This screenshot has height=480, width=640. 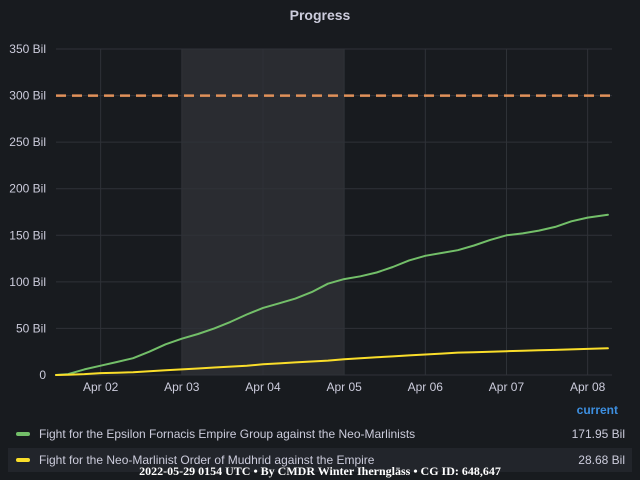 I want to click on y-tick-label-7: 350 Bil, so click(x=27, y=49).